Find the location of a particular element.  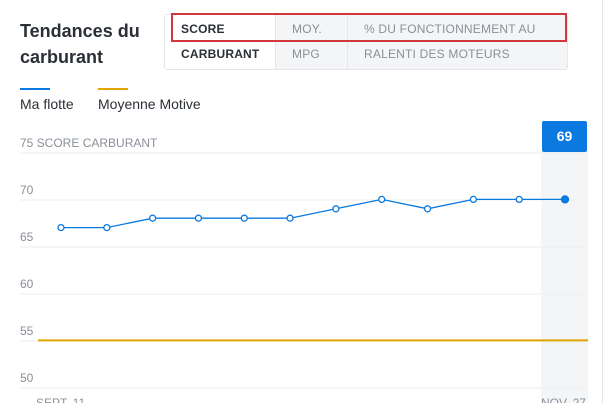

y-tick-label: 50 is located at coordinates (27, 378).